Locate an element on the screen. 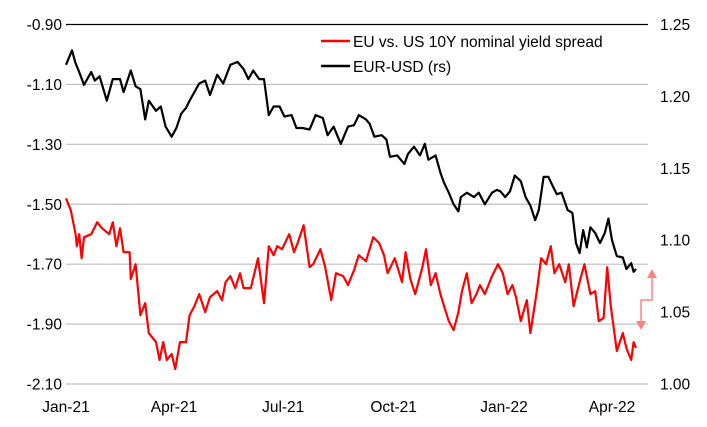 The height and width of the screenshot is (427, 707). left-tick-label: -1.90 is located at coordinates (45, 325).